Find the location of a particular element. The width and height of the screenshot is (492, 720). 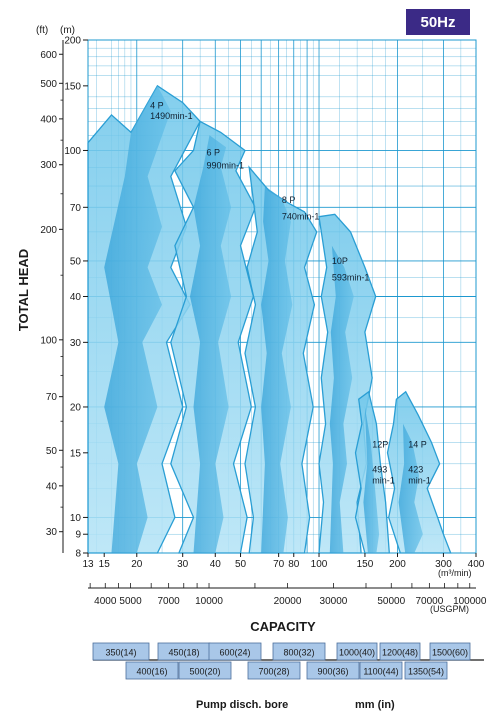

y-unit-ft: (ft) is located at coordinates (42, 30).